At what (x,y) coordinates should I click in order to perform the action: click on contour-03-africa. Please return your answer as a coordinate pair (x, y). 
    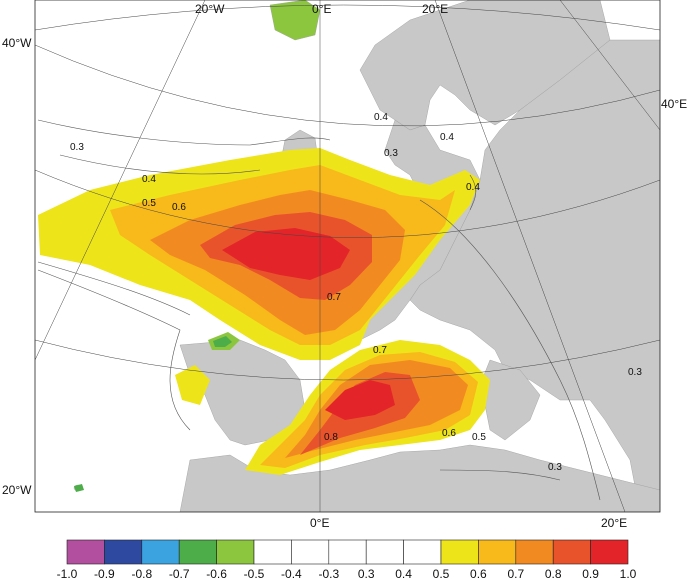
    Looking at the image, I should click on (500, 475).